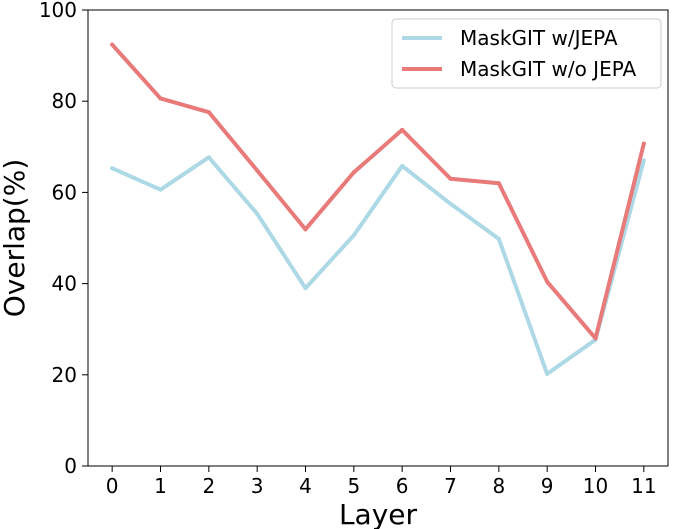 This screenshot has width=676, height=529. What do you see at coordinates (160, 486) in the screenshot?
I see `x-tick-label: 1` at bounding box center [160, 486].